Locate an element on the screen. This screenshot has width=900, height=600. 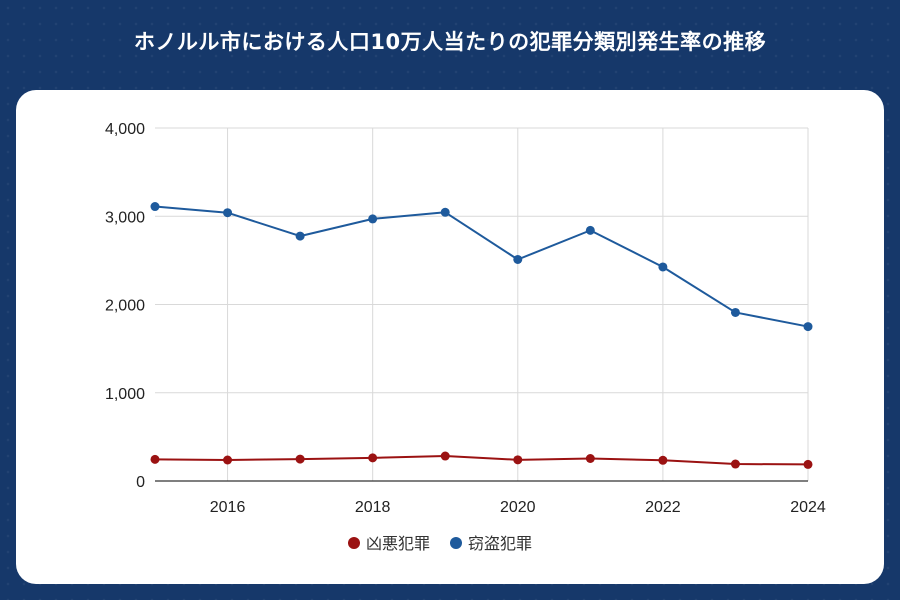
y-tick-label: 0 is located at coordinates (140, 482).